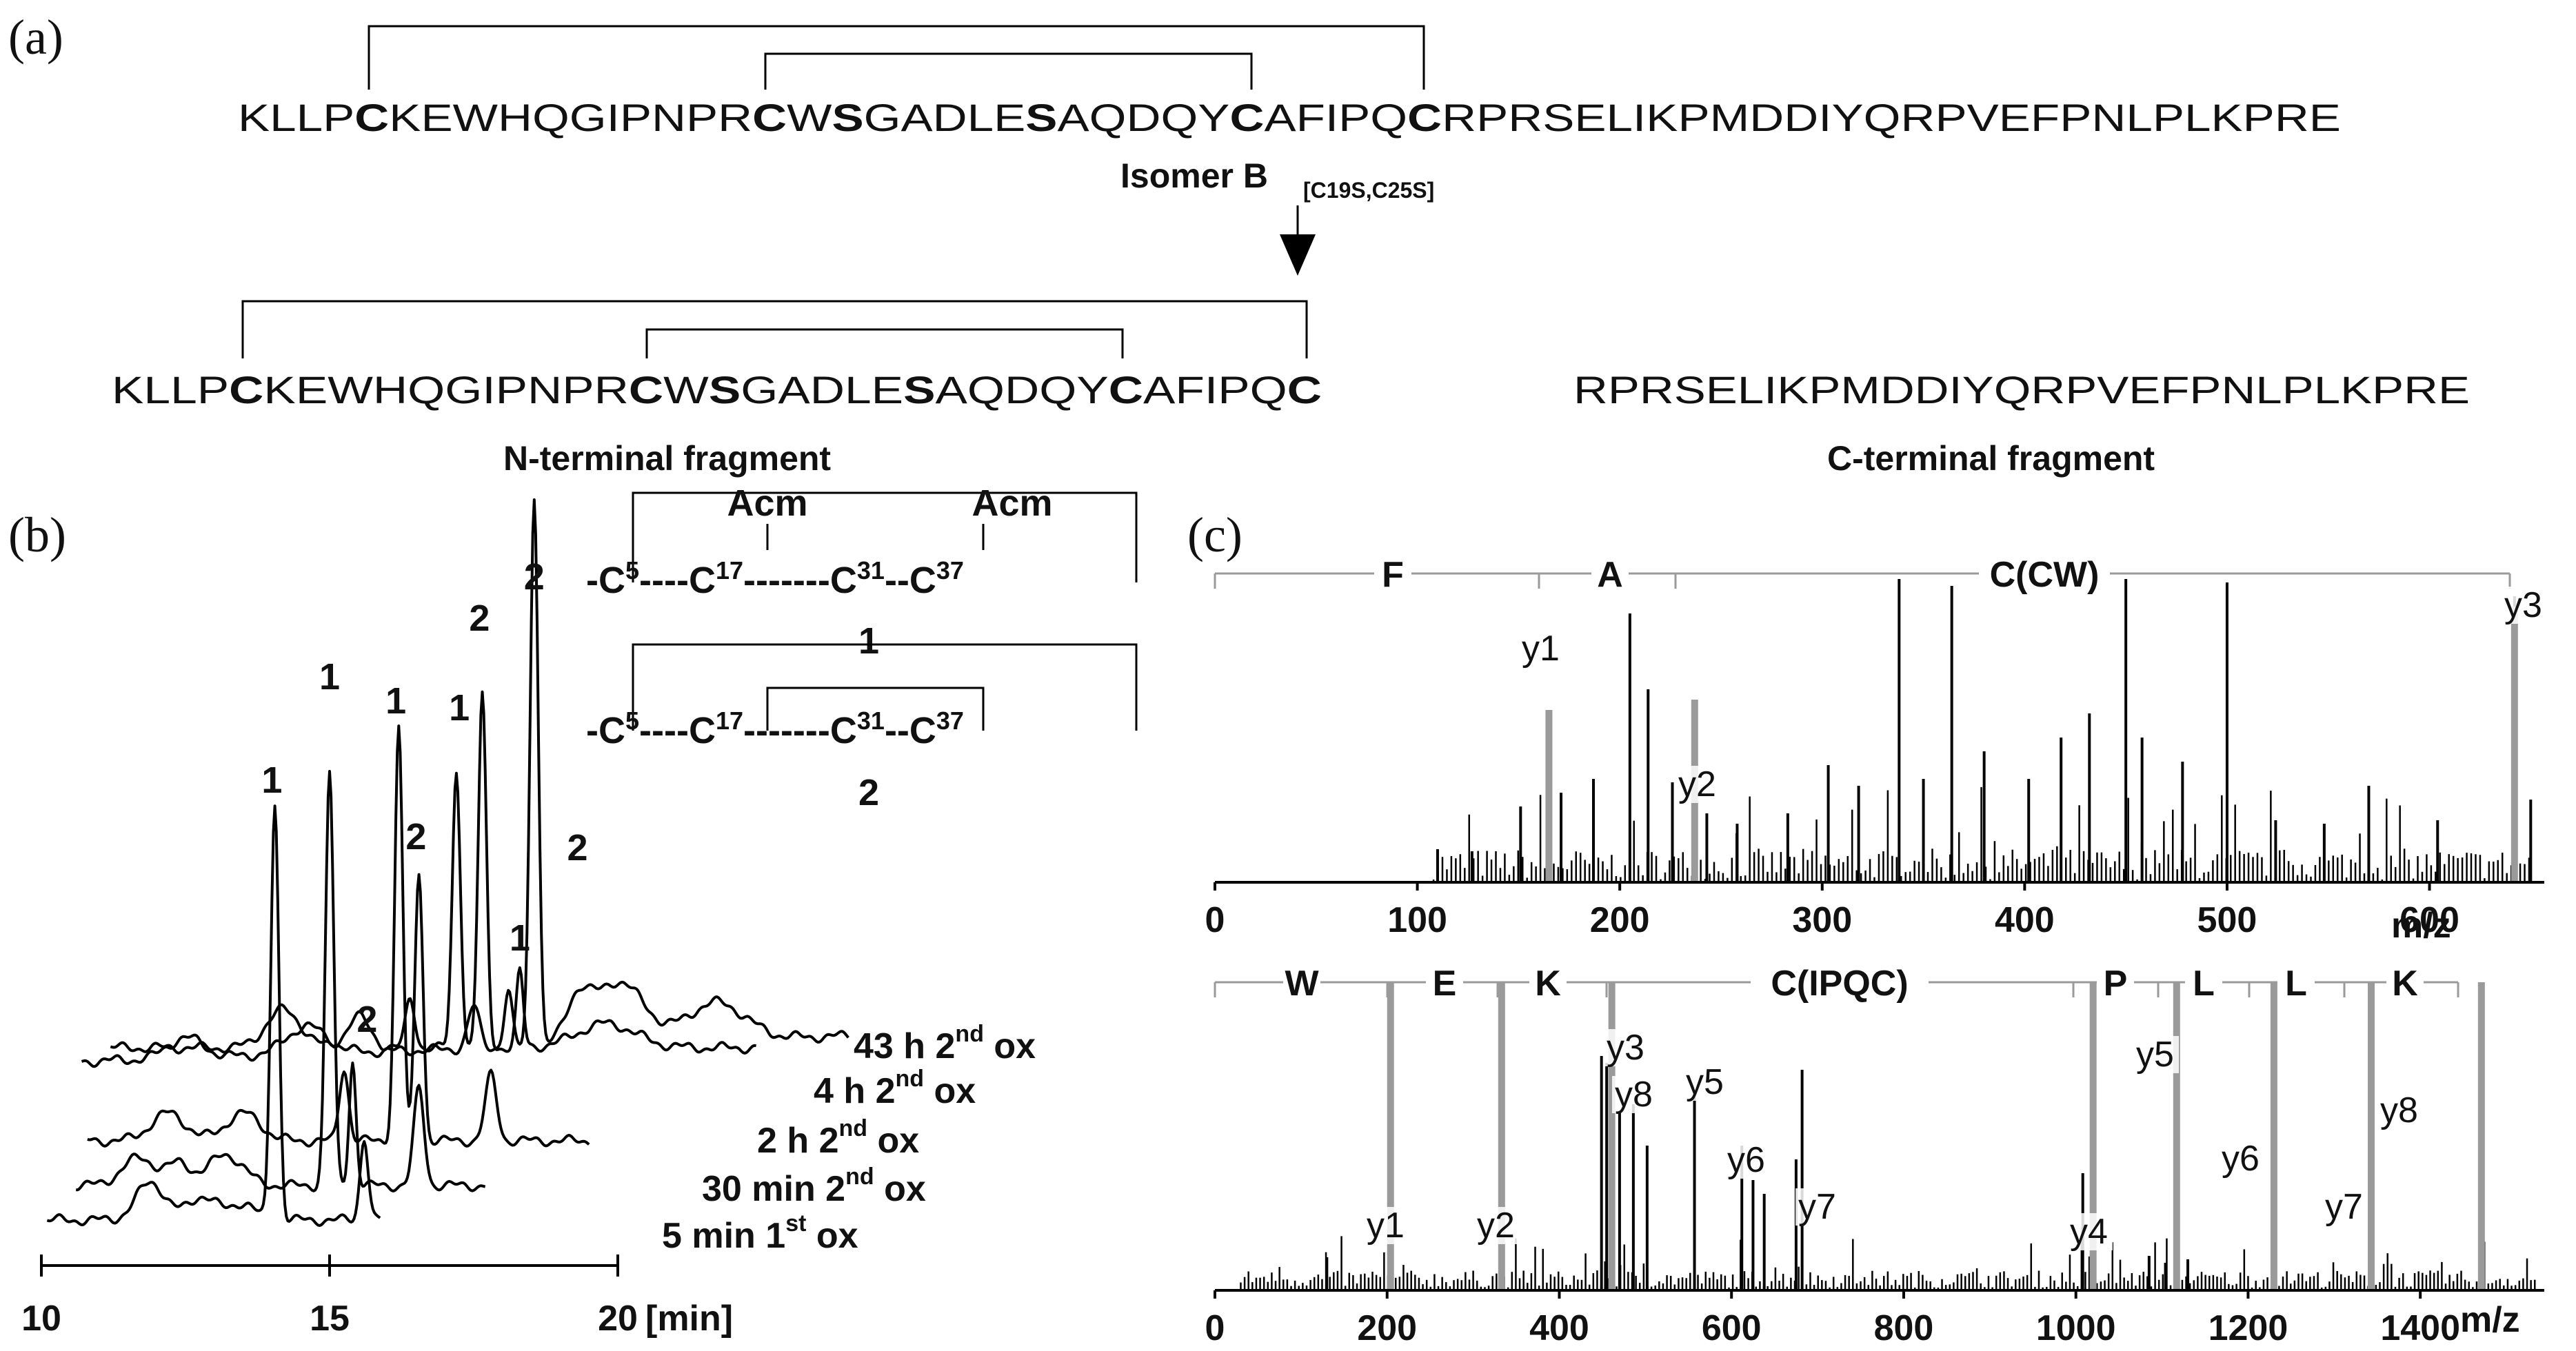 Image resolution: width=2576 pixels, height=1351 pixels. I want to click on structure-2: -C5----C17-------C31--C37 2, so click(862, 728).